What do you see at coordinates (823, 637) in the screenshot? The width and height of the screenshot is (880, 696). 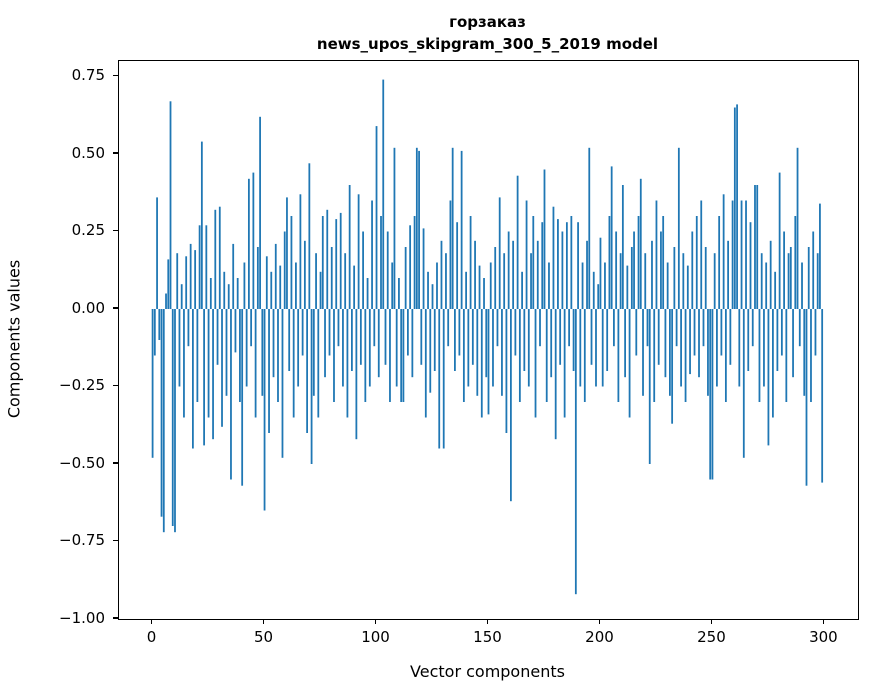 I see `x-tick-label: 300` at bounding box center [823, 637].